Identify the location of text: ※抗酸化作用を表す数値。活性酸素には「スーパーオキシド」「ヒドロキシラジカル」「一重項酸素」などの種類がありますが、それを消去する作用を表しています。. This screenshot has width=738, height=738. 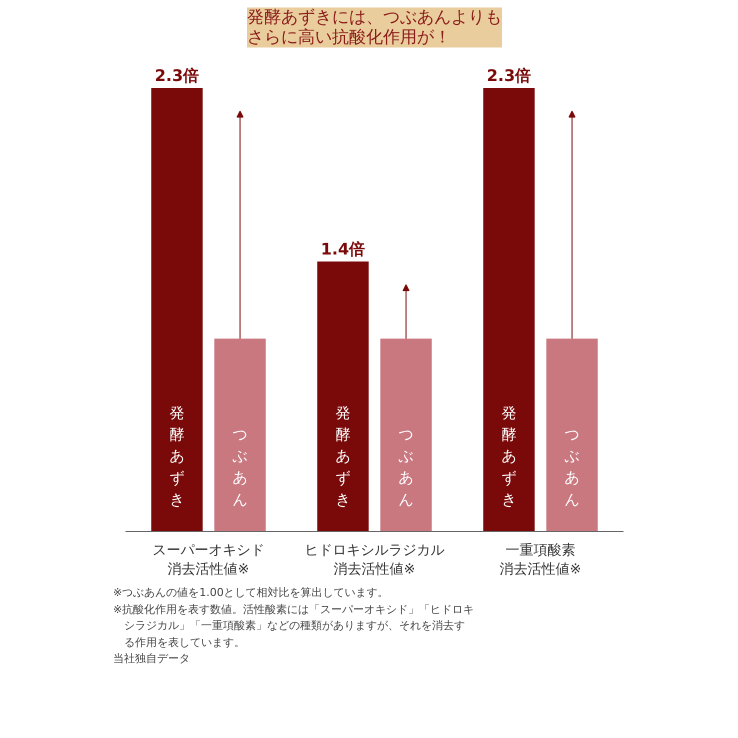
(294, 626).